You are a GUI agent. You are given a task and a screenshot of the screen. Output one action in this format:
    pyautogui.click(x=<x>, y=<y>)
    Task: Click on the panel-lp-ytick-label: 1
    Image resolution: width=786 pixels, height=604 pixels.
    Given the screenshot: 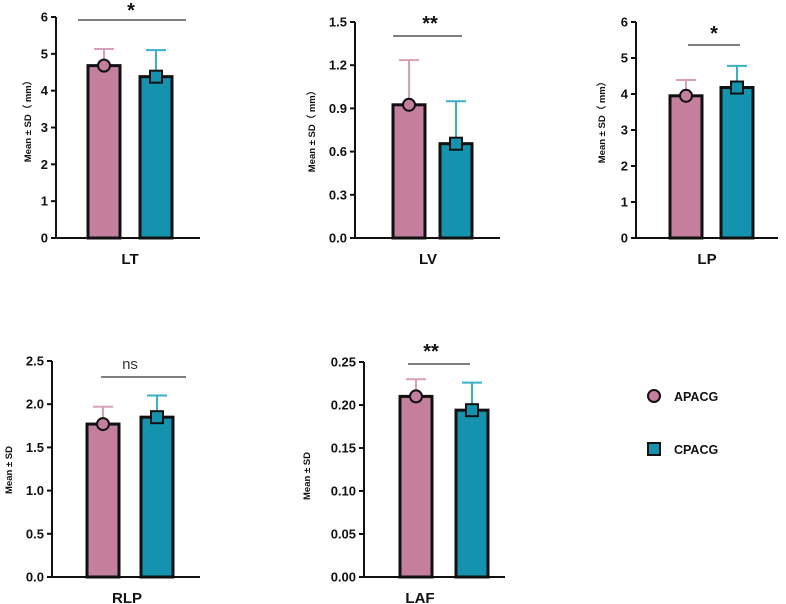 What is the action you would take?
    pyautogui.click(x=624, y=202)
    